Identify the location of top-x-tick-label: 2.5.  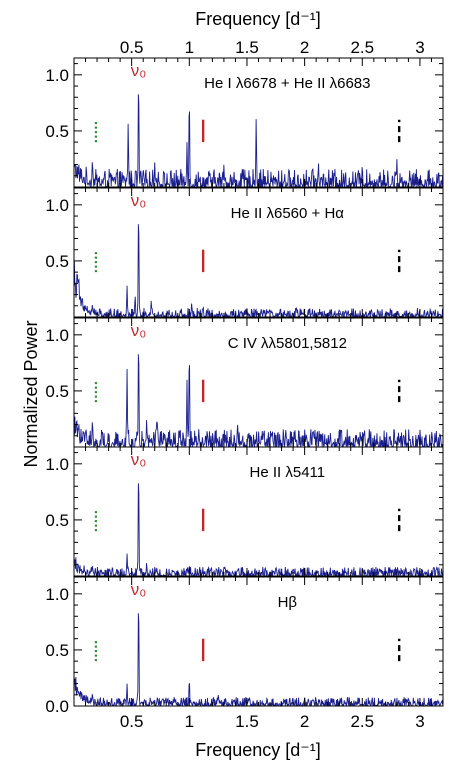
(362, 47).